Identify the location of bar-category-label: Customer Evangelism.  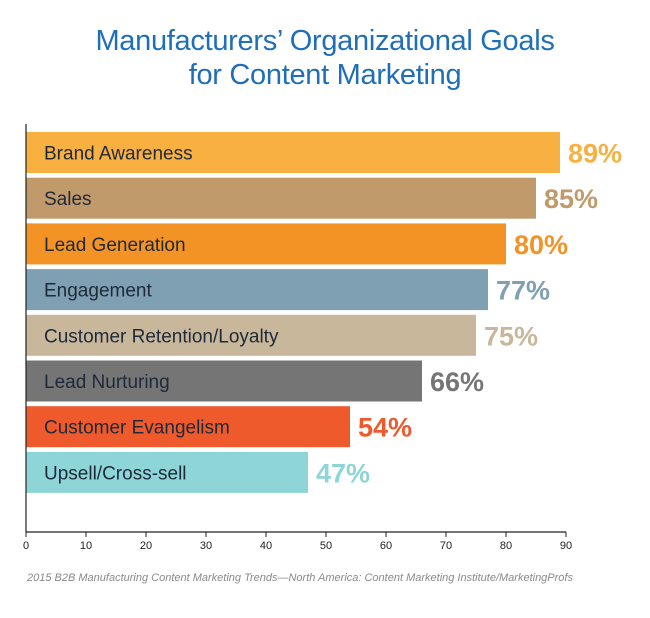
(137, 428).